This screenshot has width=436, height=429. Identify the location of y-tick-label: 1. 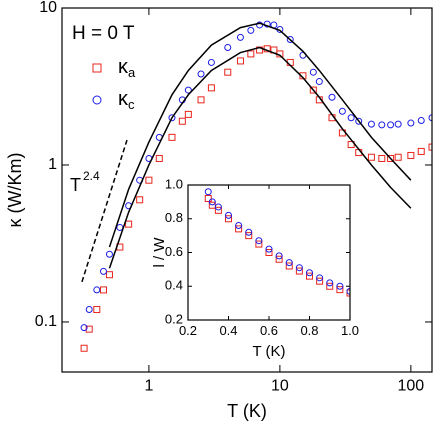
(52, 164).